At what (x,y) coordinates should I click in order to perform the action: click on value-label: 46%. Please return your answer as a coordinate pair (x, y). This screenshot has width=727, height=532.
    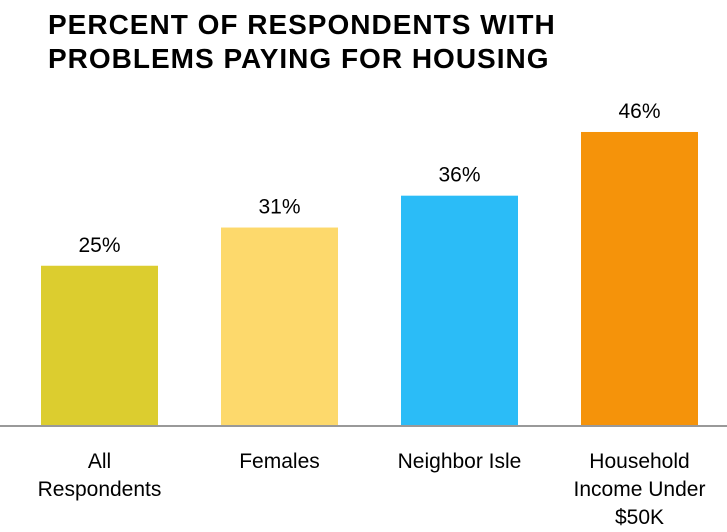
    Looking at the image, I should click on (639, 111).